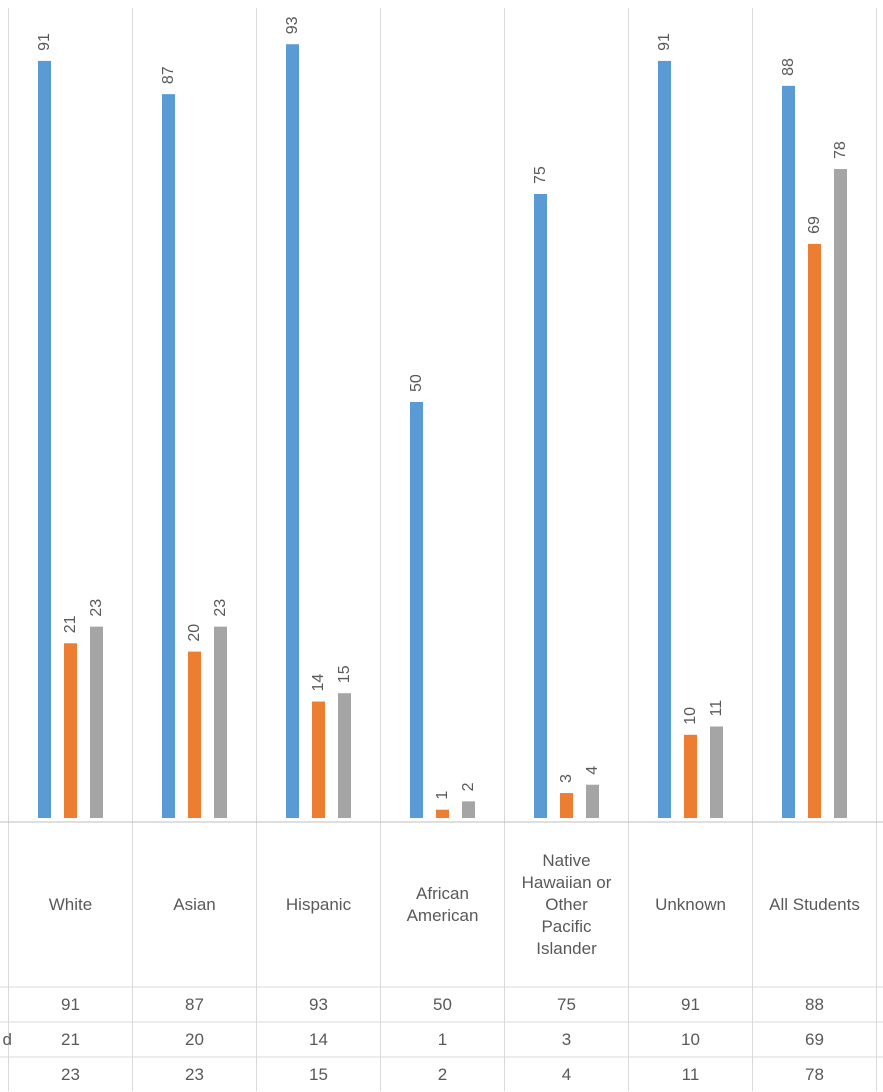 This screenshot has width=883, height=1092. What do you see at coordinates (840, 150) in the screenshot?
I see `data-label: 78` at bounding box center [840, 150].